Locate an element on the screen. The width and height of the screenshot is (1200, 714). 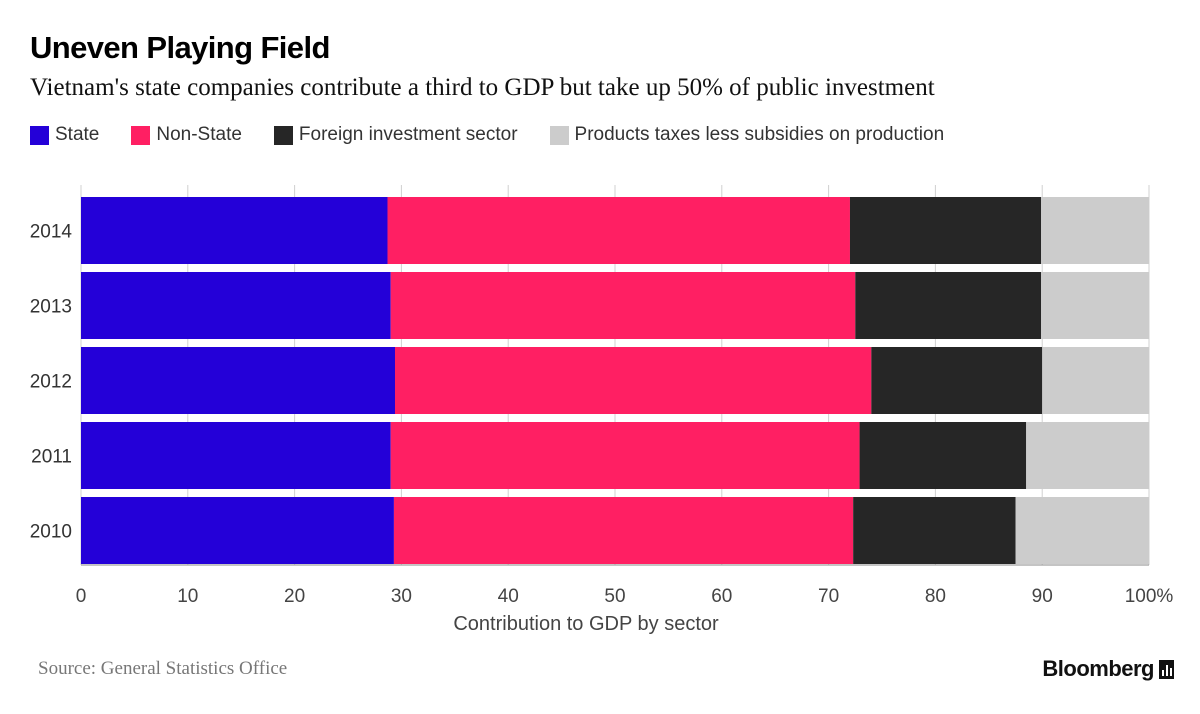
y-axis-labels: 2014 2013 2012 2011 2010 is located at coordinates (51, 382).